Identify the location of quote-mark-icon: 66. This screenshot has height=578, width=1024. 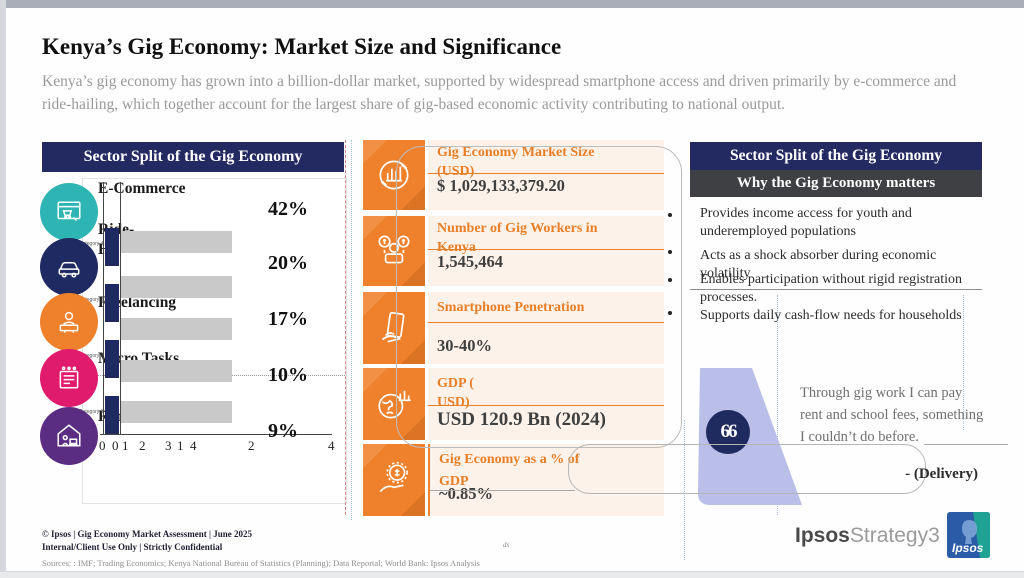
(728, 432).